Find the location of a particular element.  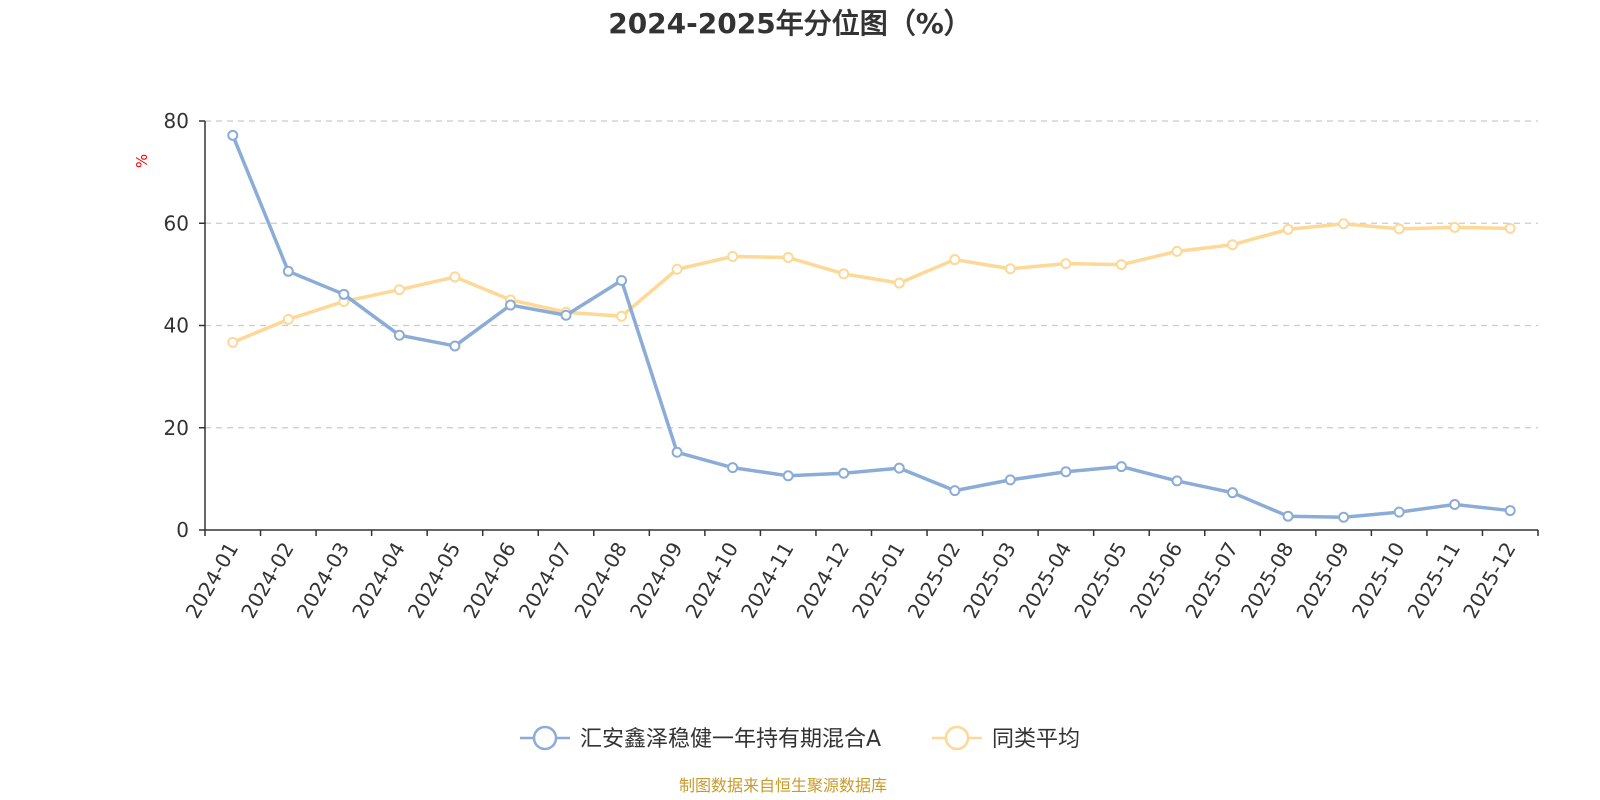

y-axis-unit: % is located at coordinates (142, 161).